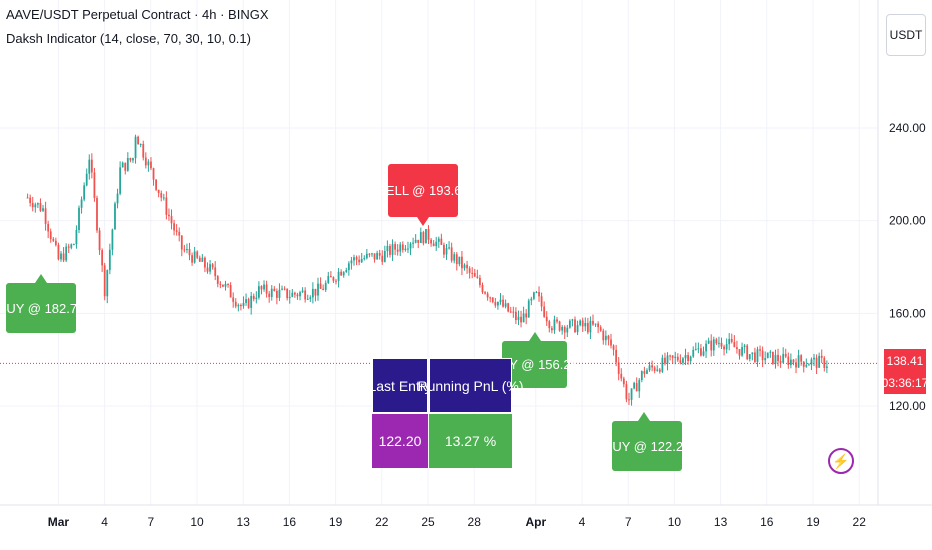 This screenshot has height=550, width=932. What do you see at coordinates (813, 522) in the screenshot?
I see `x-tick-label: 19` at bounding box center [813, 522].